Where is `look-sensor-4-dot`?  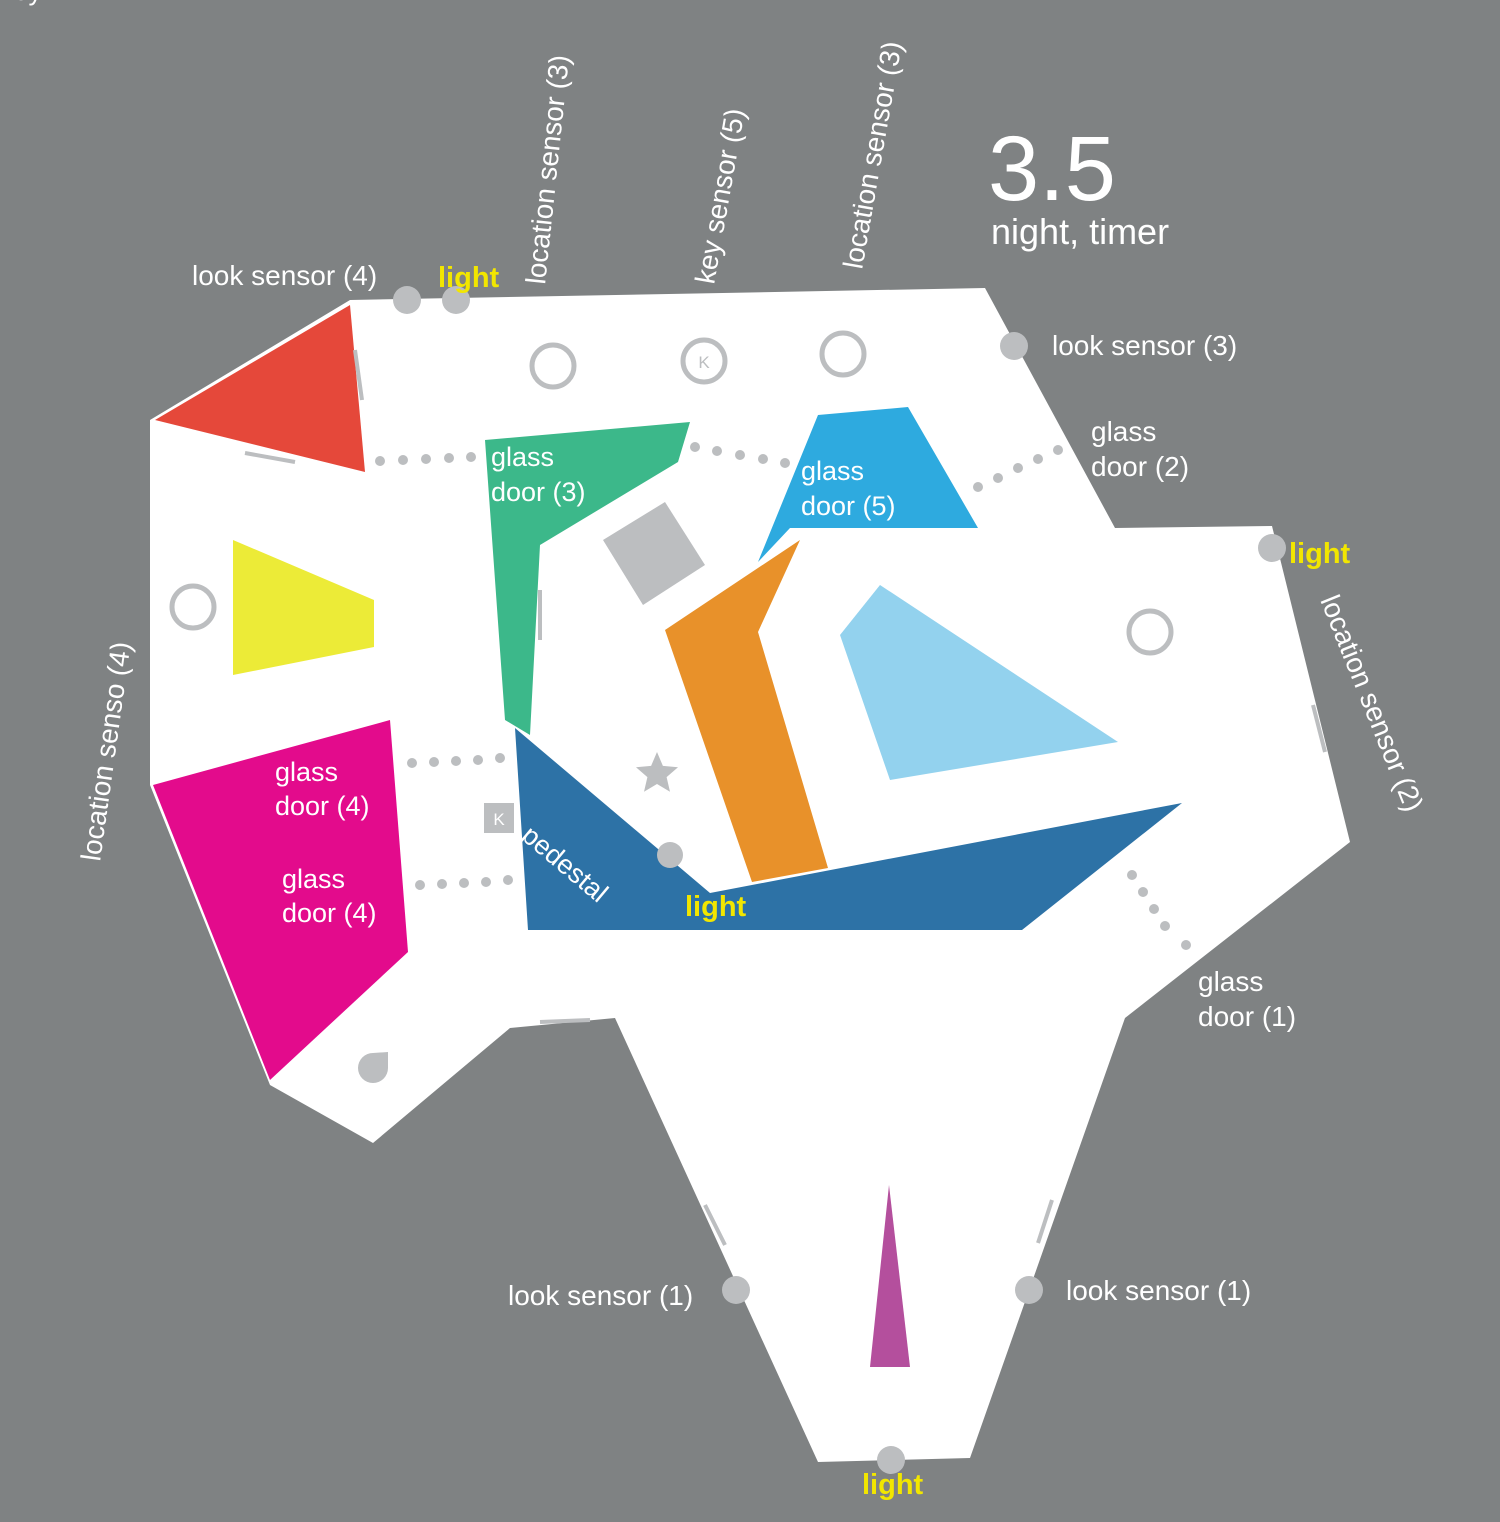
look-sensor-4-dot is located at coordinates (407, 300).